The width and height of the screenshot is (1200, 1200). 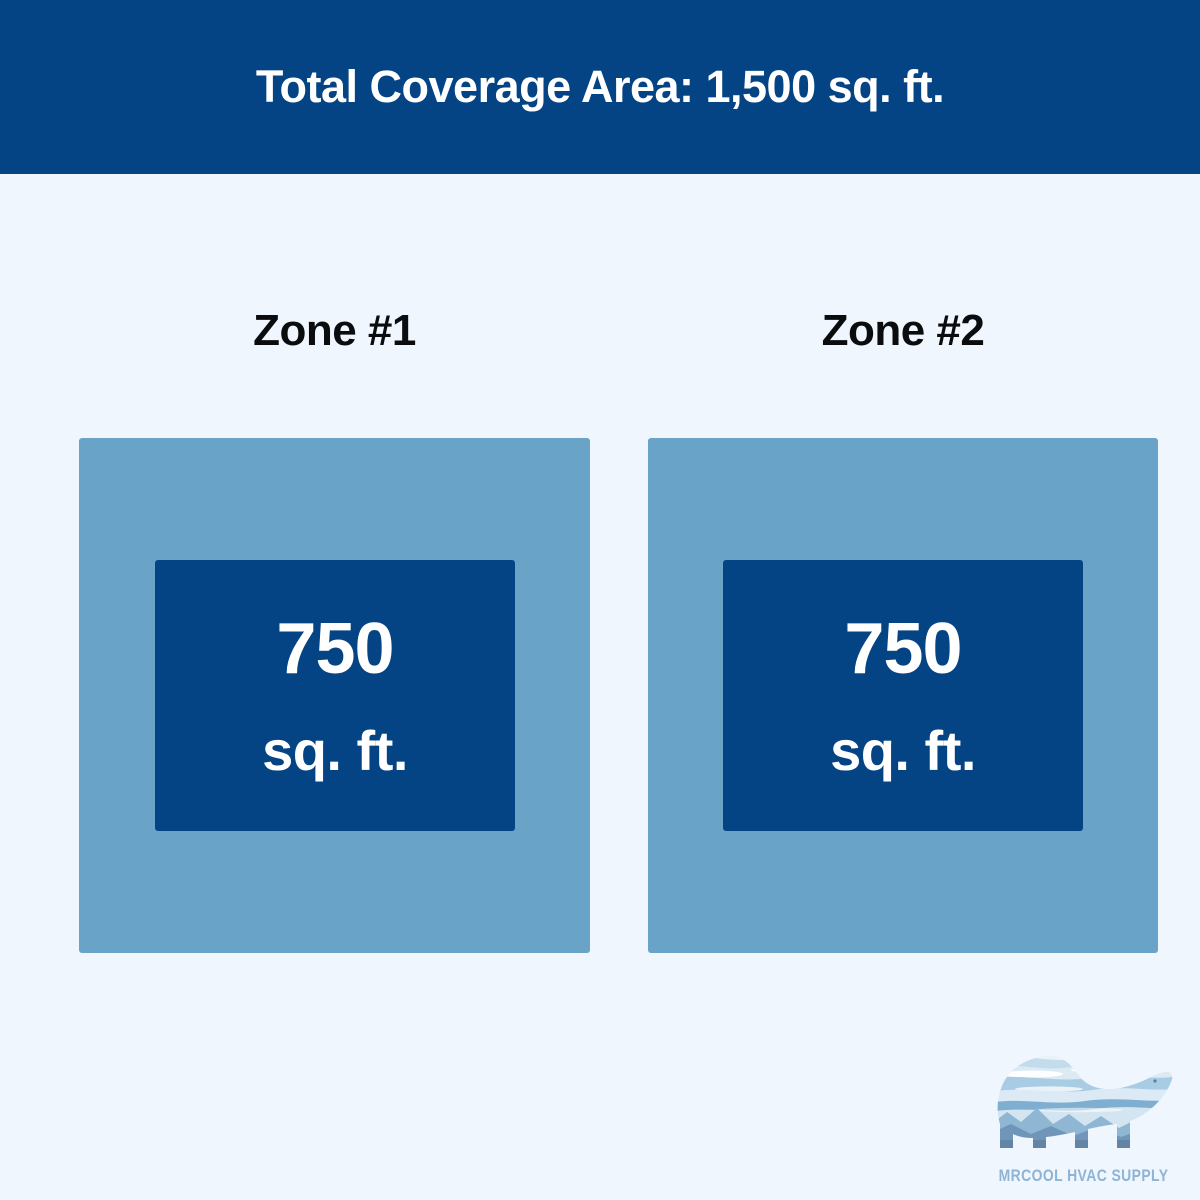 I want to click on header-banner: Total Coverage Area: 1,500 sq. ft., so click(x=600, y=87).